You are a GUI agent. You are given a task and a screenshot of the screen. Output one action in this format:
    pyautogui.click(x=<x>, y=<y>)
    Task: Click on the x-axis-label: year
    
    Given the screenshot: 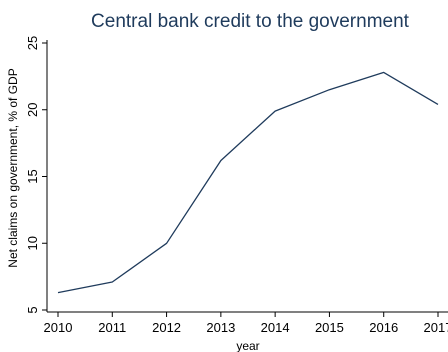 What is the action you would take?
    pyautogui.click(x=247, y=345)
    